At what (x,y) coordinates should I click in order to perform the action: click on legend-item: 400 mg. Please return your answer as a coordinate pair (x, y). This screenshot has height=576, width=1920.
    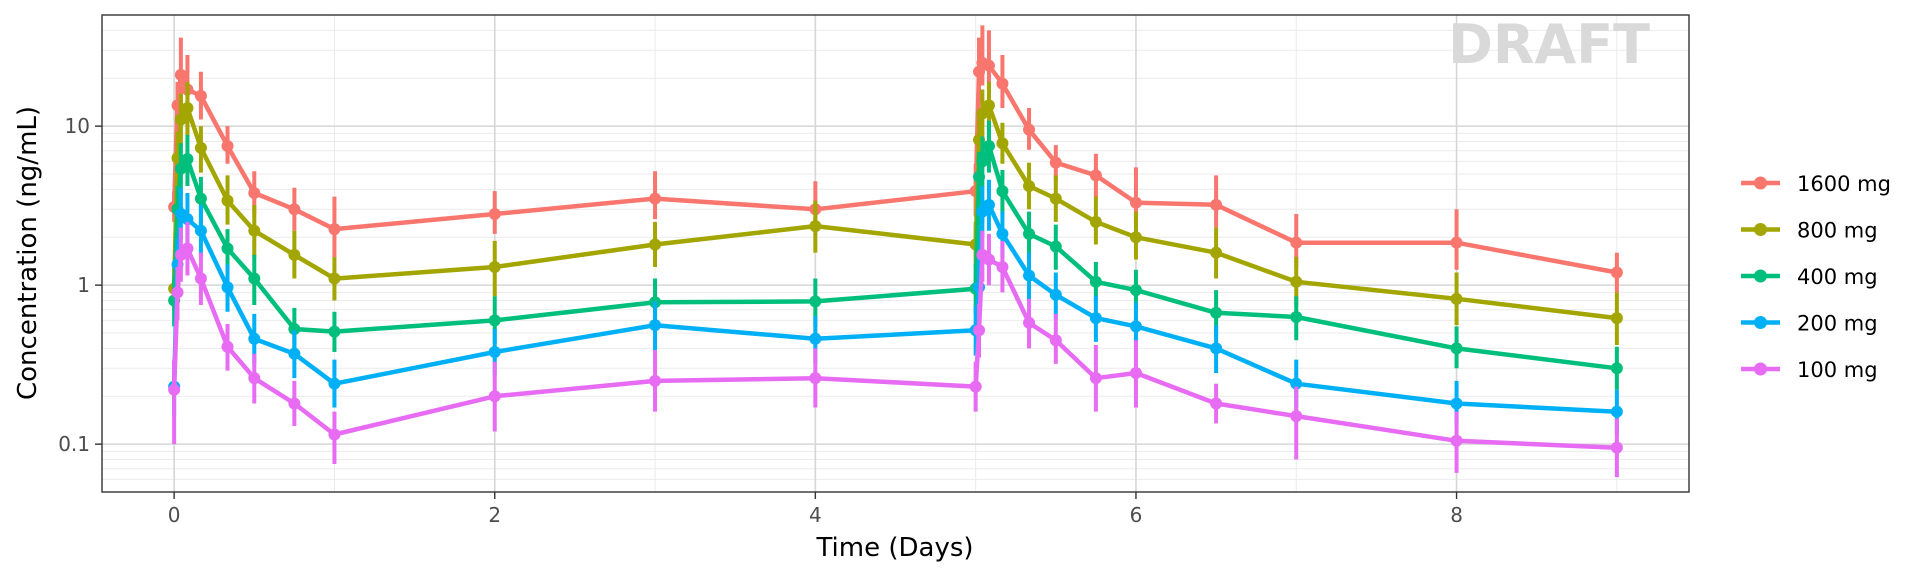
    Looking at the image, I should click on (1809, 277).